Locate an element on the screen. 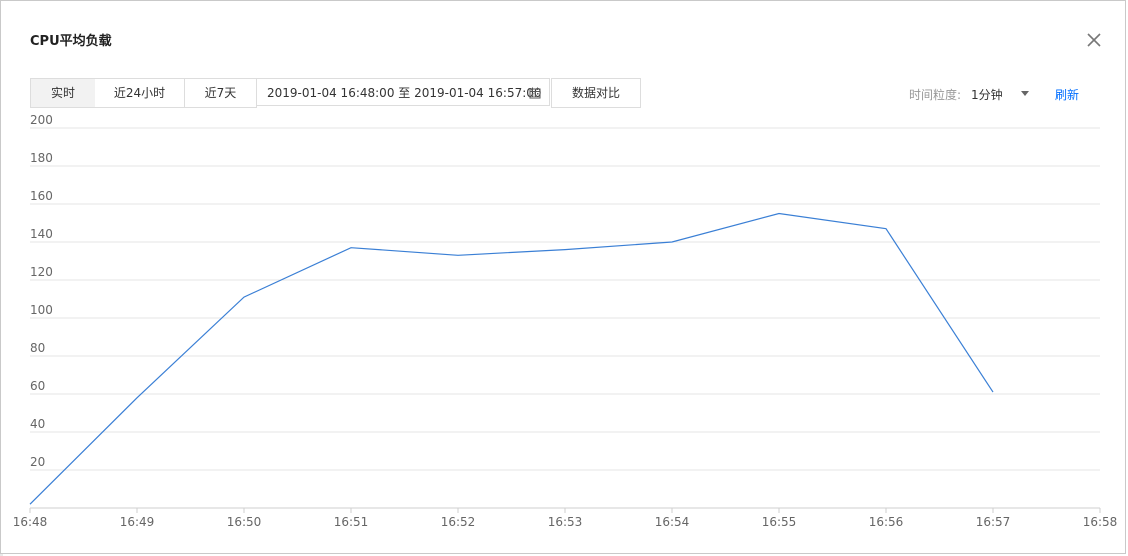 The height and width of the screenshot is (556, 1128). y-tick-label: 100 is located at coordinates (41, 310).